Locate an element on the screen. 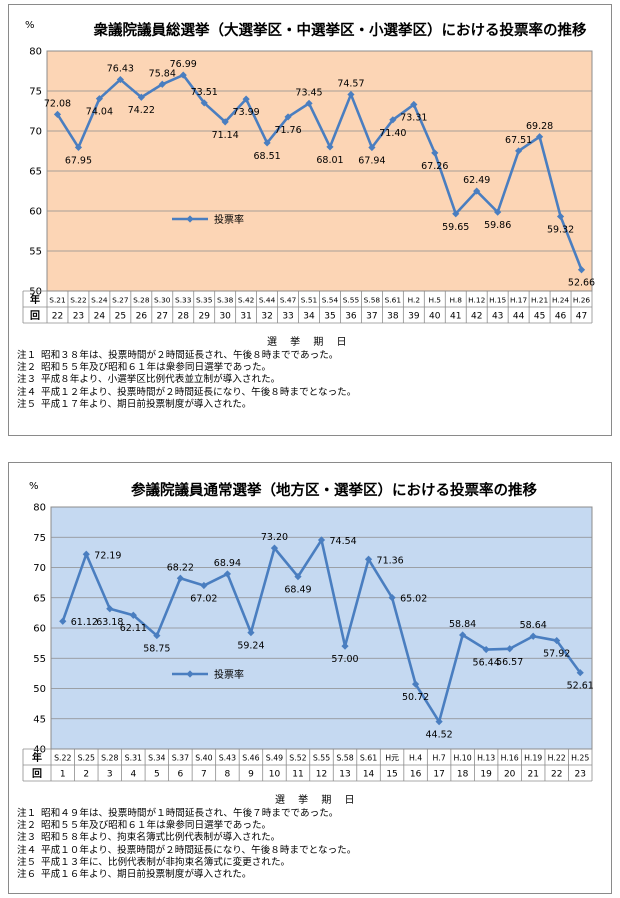 This screenshot has height=898, width=620. x-round-label: 36 is located at coordinates (351, 317).